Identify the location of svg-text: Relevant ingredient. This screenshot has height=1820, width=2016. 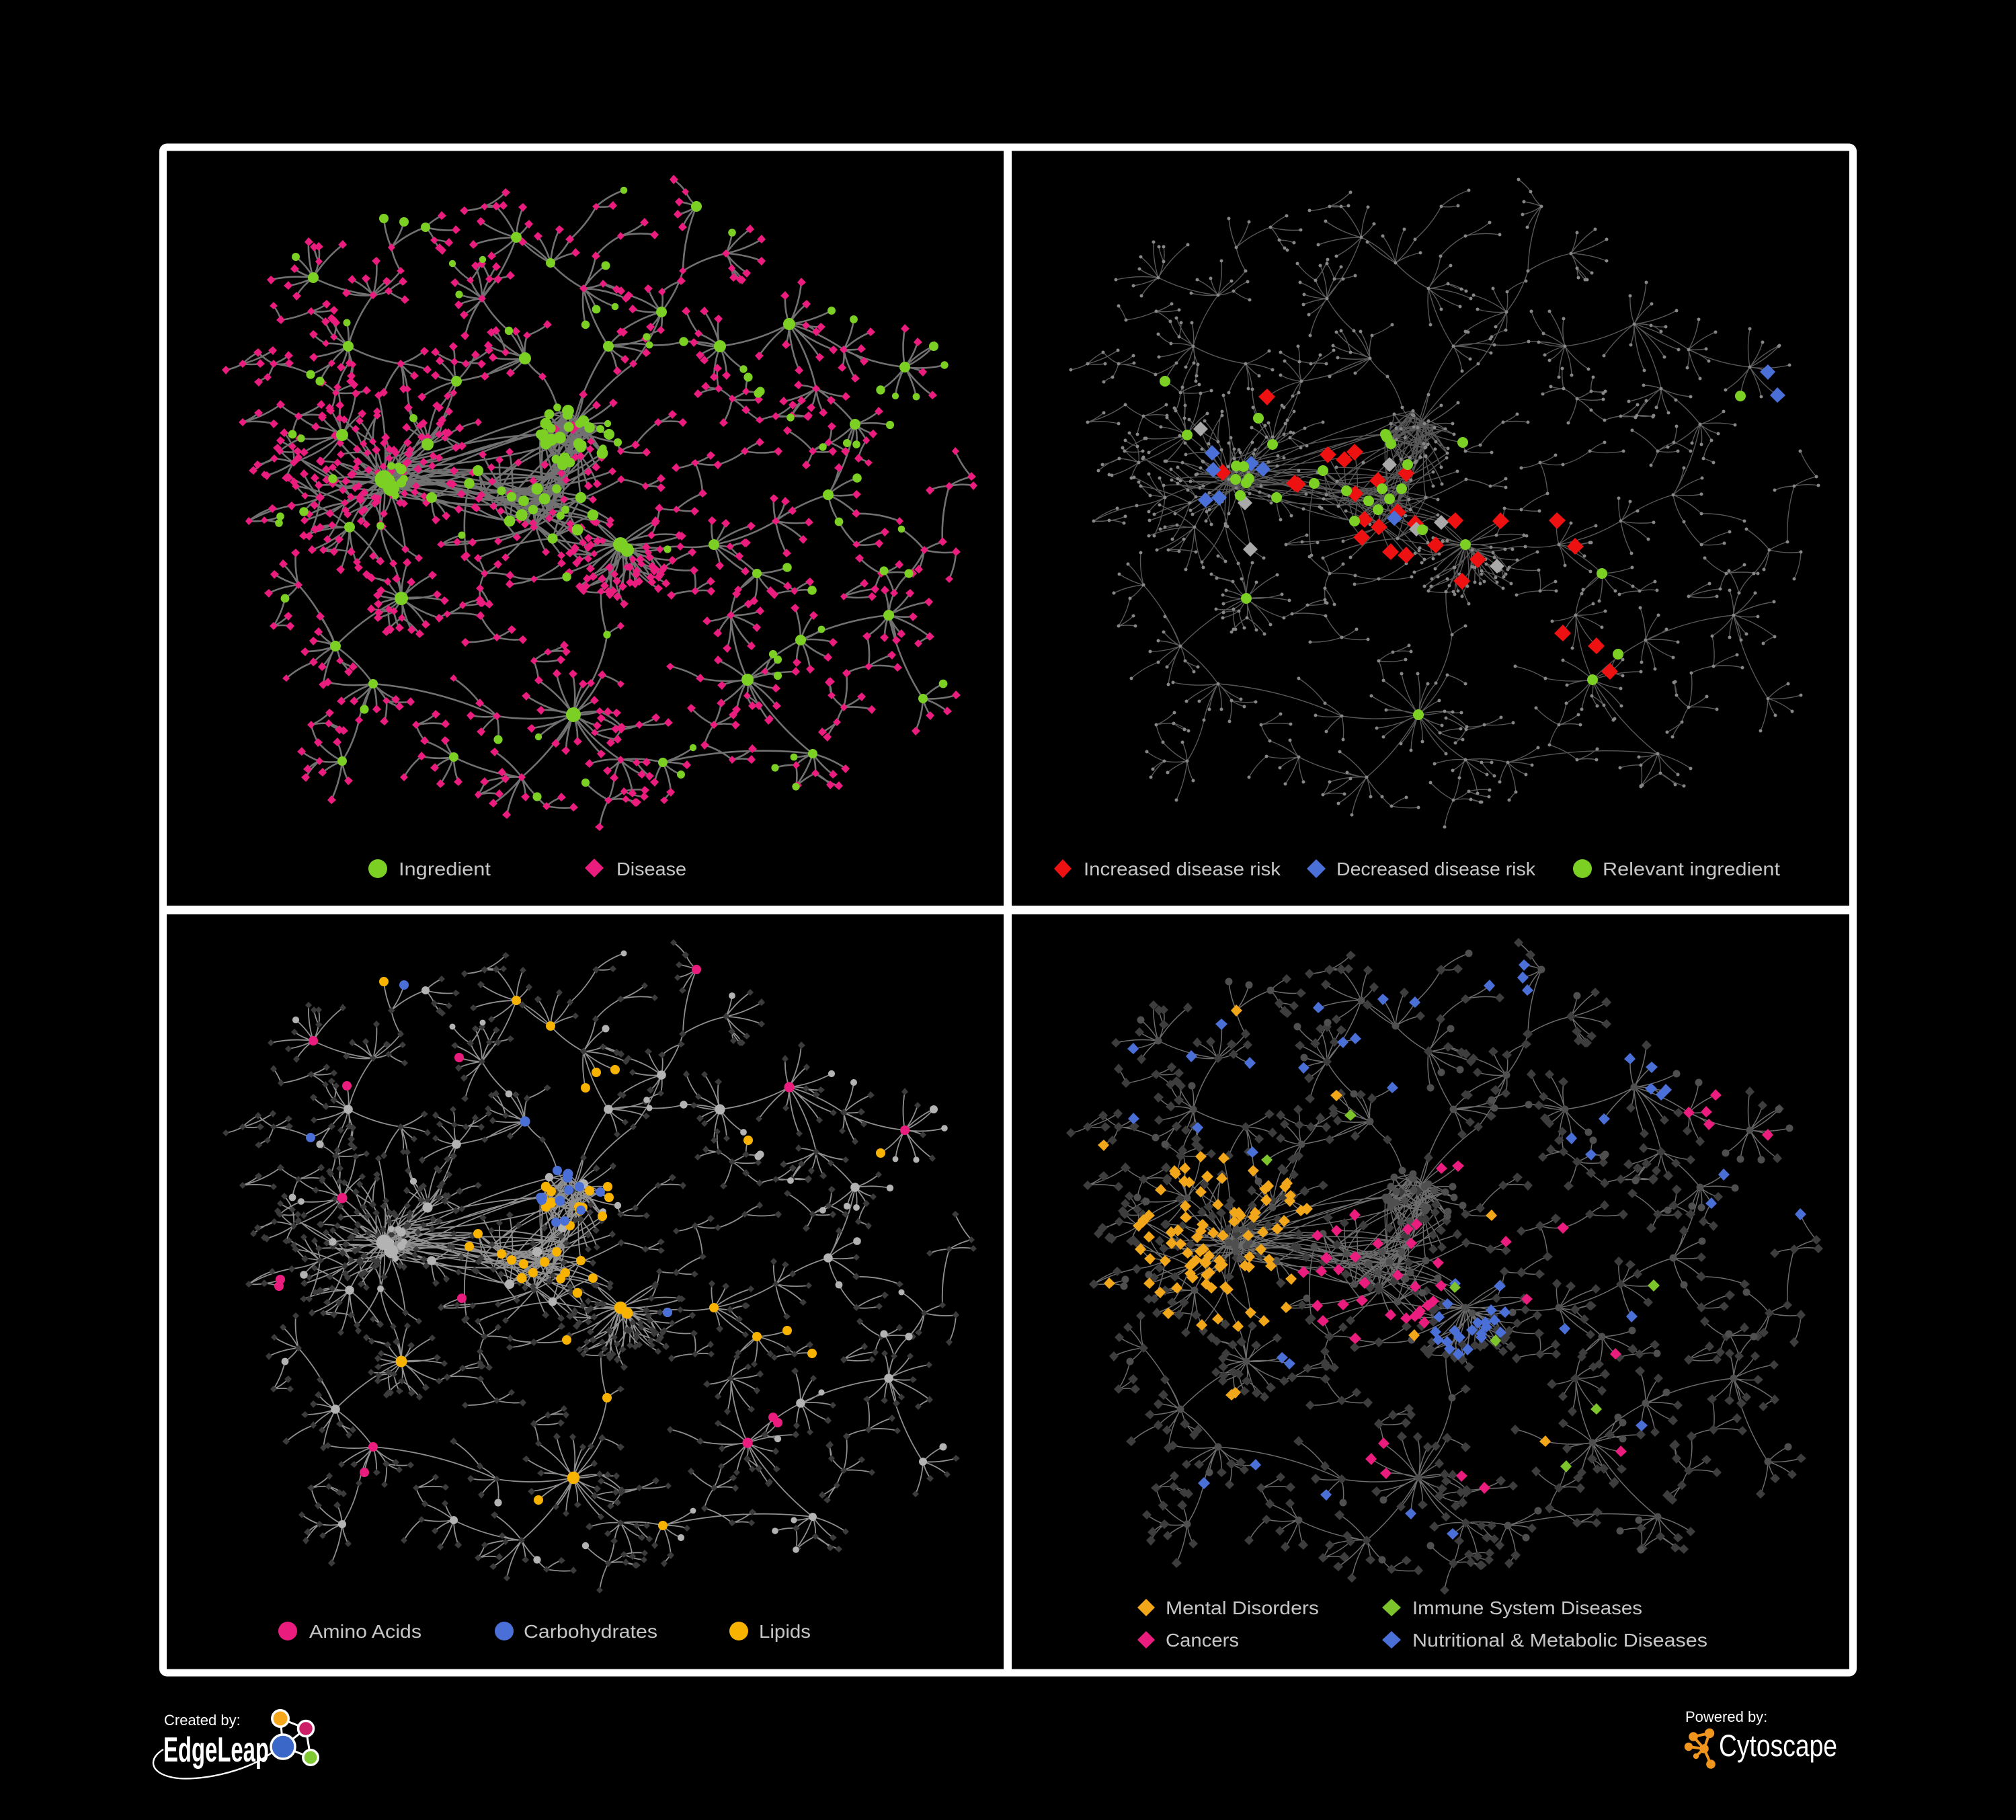
(1691, 869).